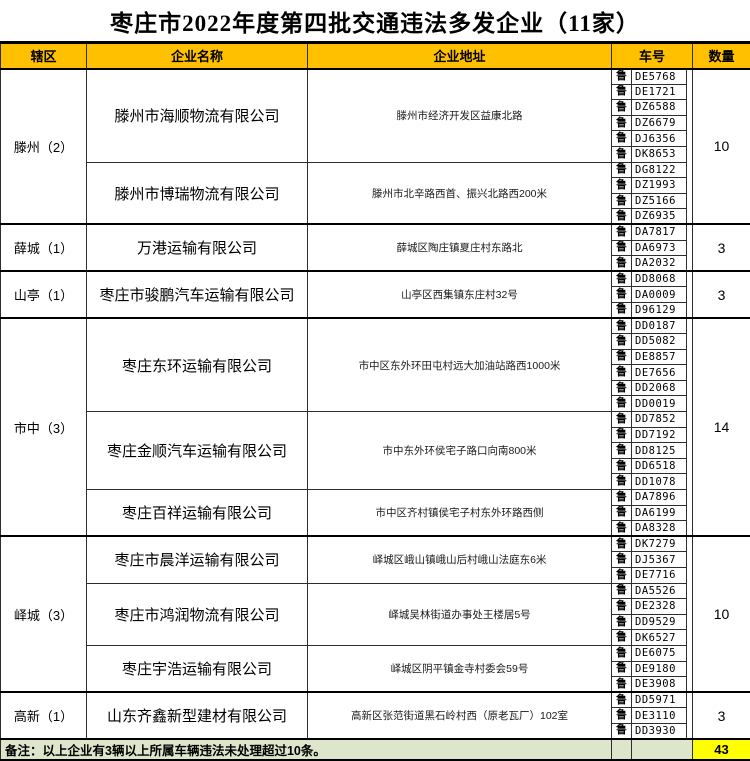 The width and height of the screenshot is (750, 761). Describe the element at coordinates (460, 116) in the screenshot. I see `company-address-cell: 滕州市经济开发区益康北路` at that location.